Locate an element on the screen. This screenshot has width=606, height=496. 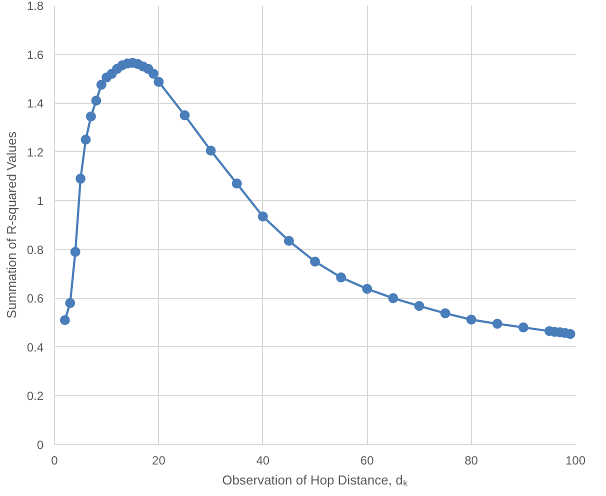
y-axis-title: Summation of R-squared Values is located at coordinates (11, 224).